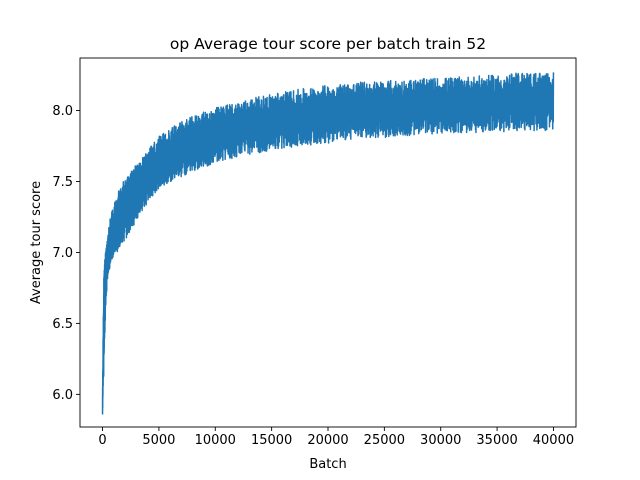 This screenshot has height=480, width=640. Describe the element at coordinates (102, 440) in the screenshot. I see `x-tick-label: 0` at that location.